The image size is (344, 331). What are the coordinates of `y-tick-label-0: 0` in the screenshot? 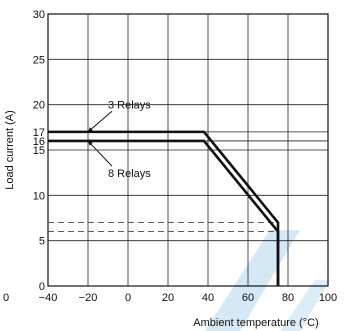 It's located at (42, 287).